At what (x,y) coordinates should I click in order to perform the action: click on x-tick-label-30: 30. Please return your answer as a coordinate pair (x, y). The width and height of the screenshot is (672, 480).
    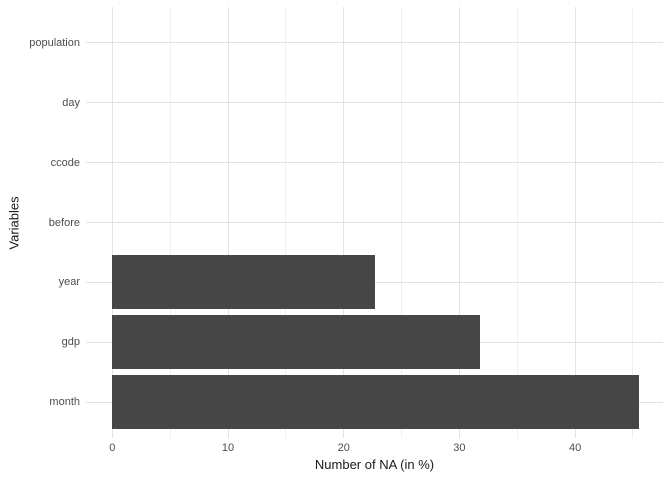
    Looking at the image, I should click on (459, 448).